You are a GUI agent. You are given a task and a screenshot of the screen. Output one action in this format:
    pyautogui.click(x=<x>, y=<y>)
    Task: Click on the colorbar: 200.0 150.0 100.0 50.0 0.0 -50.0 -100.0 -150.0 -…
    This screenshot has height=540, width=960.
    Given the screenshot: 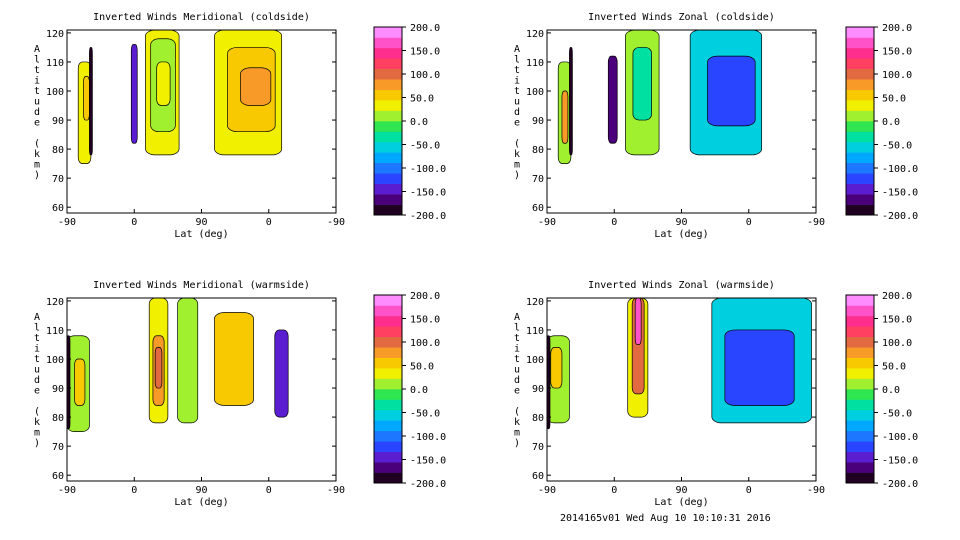 What is the action you would take?
    pyautogui.click(x=881, y=390)
    